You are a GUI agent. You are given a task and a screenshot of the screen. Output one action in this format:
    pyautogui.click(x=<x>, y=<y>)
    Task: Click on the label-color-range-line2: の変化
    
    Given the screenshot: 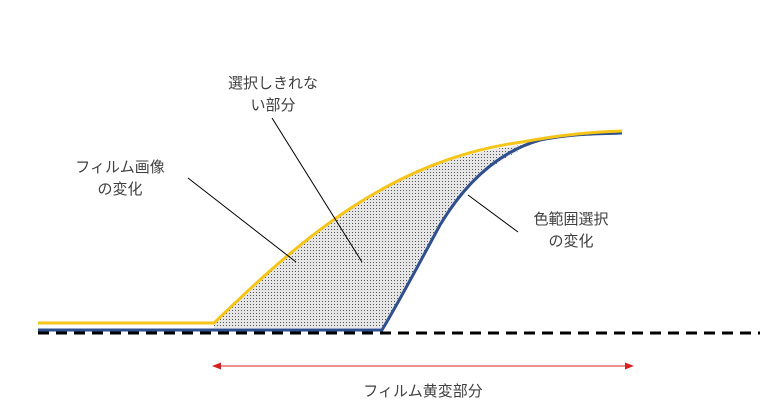 What is the action you would take?
    pyautogui.click(x=571, y=241)
    